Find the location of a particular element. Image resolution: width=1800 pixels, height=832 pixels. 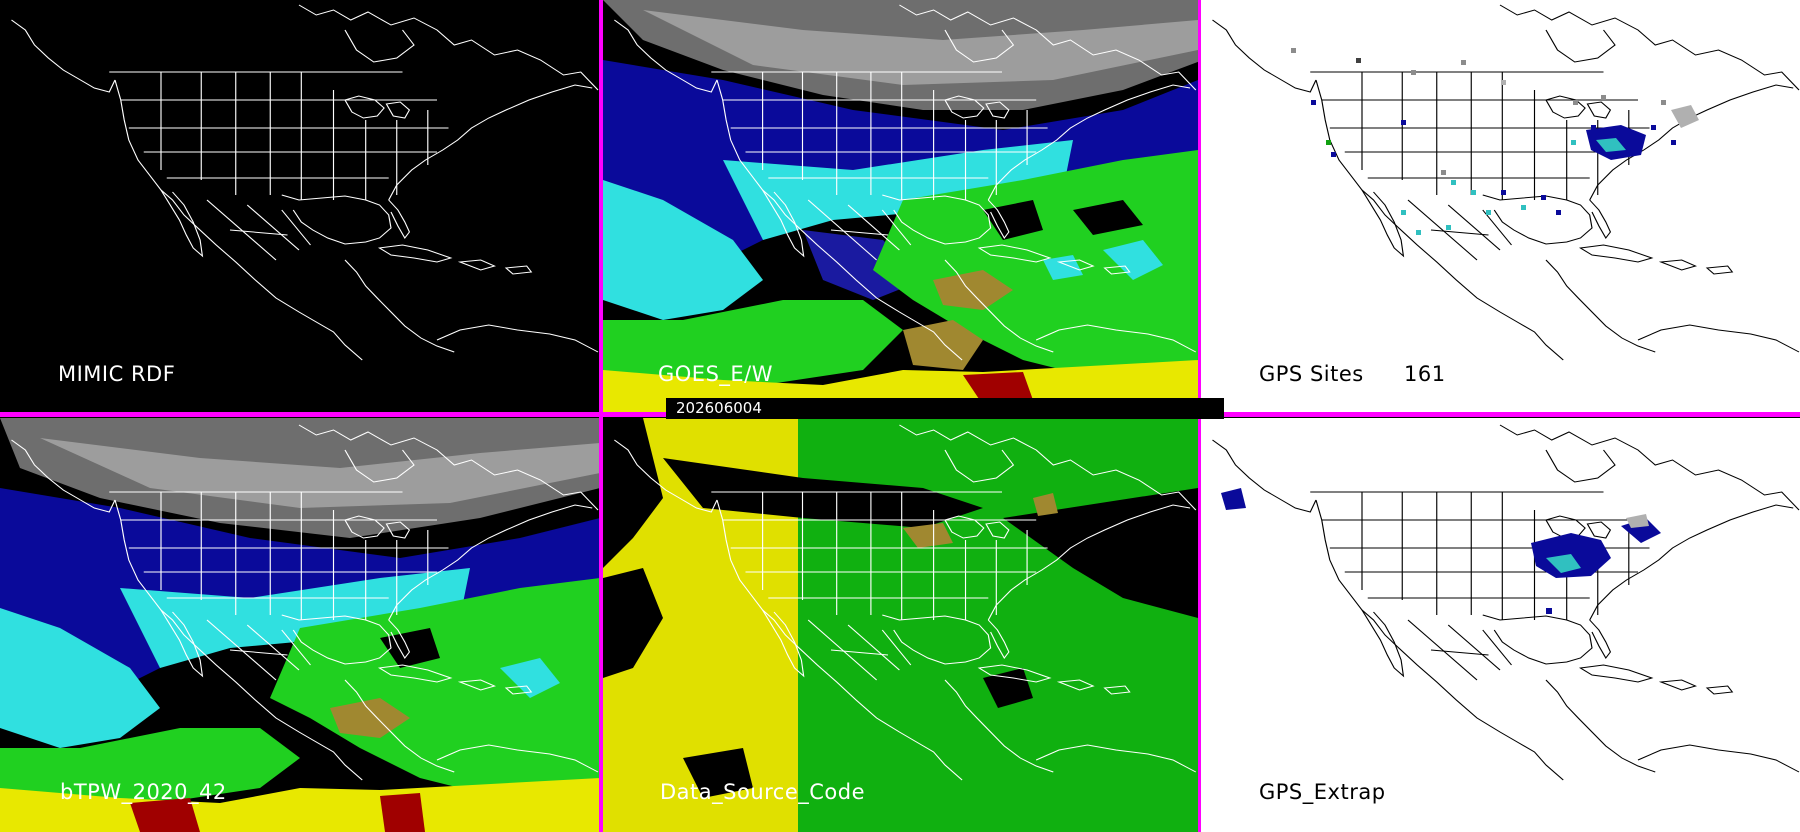

gps-sites-count: 161 is located at coordinates (1425, 374).